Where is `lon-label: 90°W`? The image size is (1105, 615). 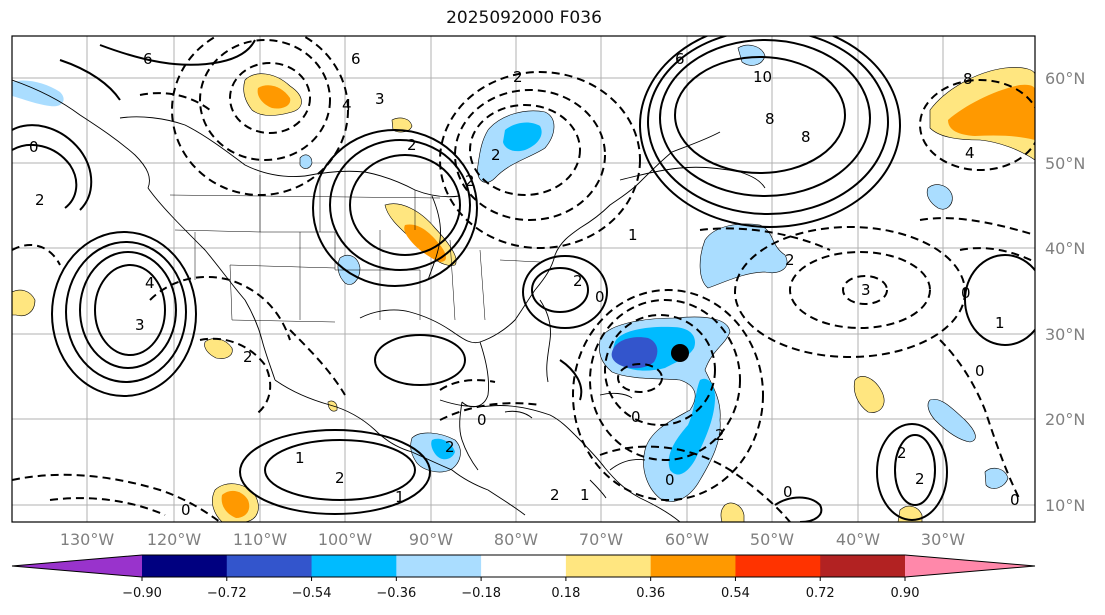 lon-label: 90°W is located at coordinates (431, 539).